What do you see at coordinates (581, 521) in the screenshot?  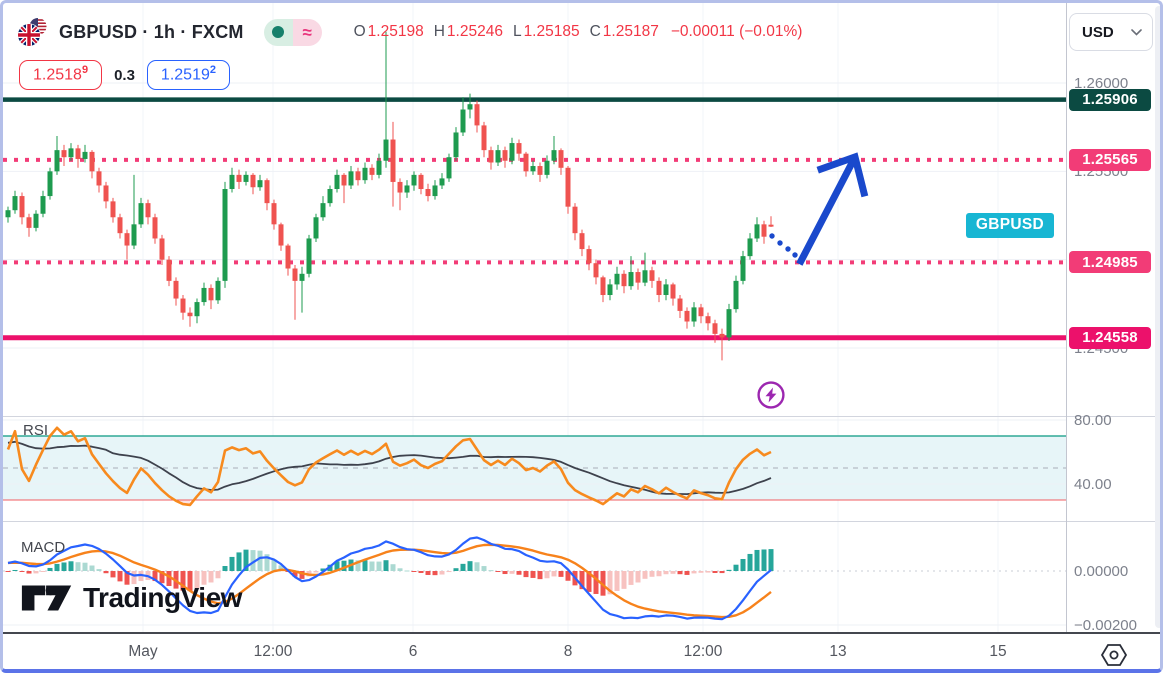 I see `rsi-macd-separator` at bounding box center [581, 521].